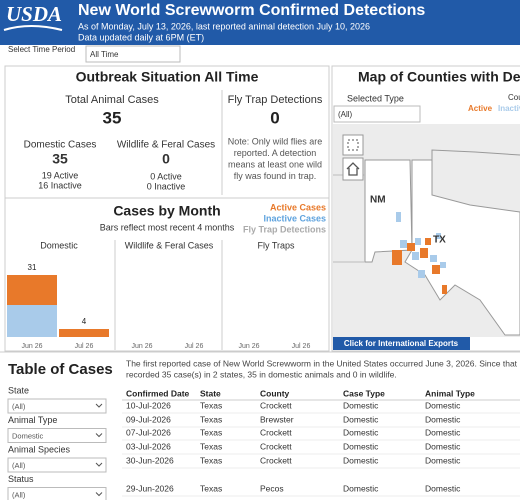 The width and height of the screenshot is (520, 500). I want to click on county-markers, so click(419, 253).